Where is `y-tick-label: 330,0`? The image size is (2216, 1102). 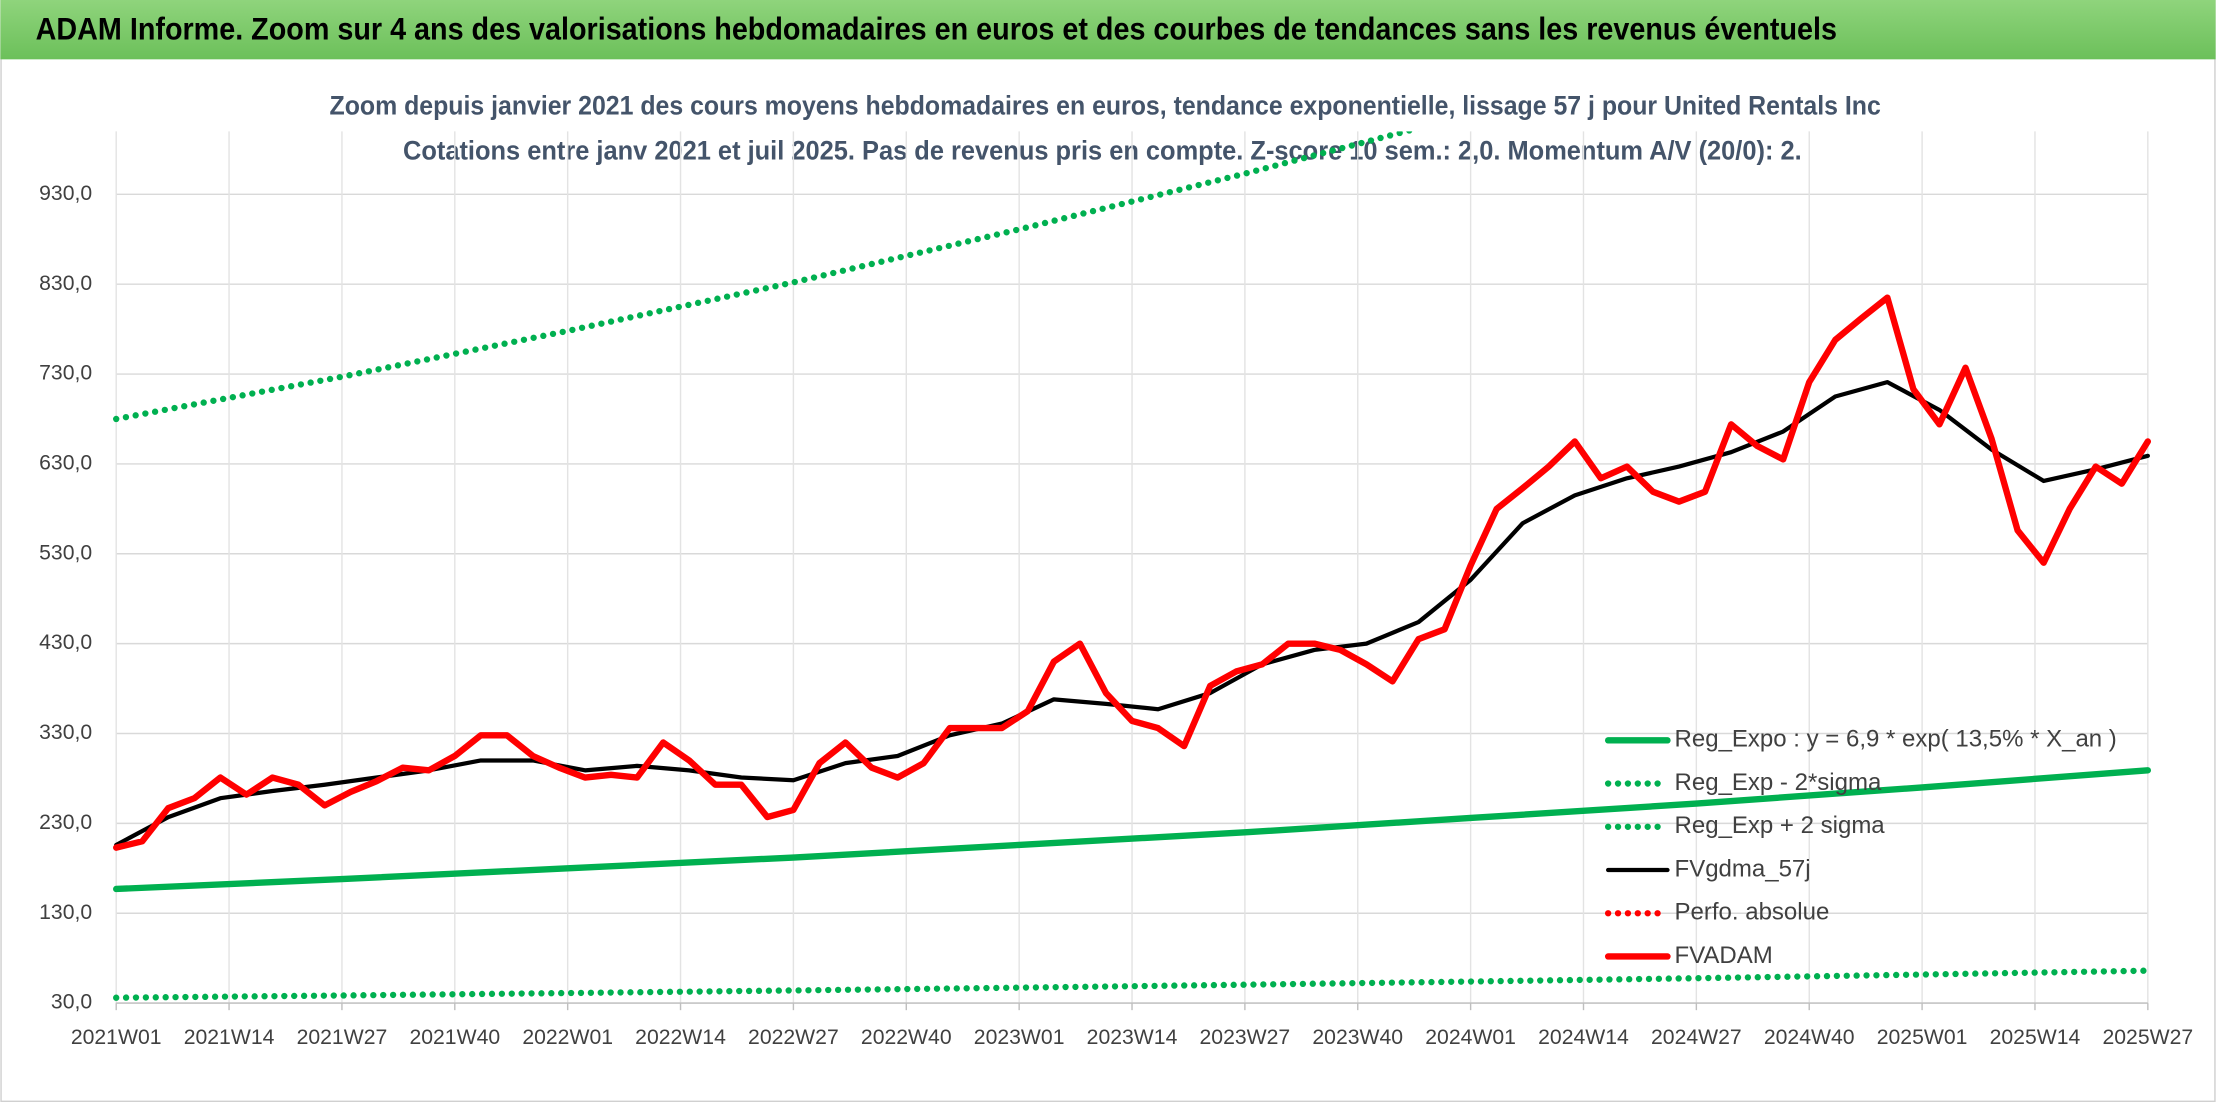 y-tick-label: 330,0 is located at coordinates (65, 732).